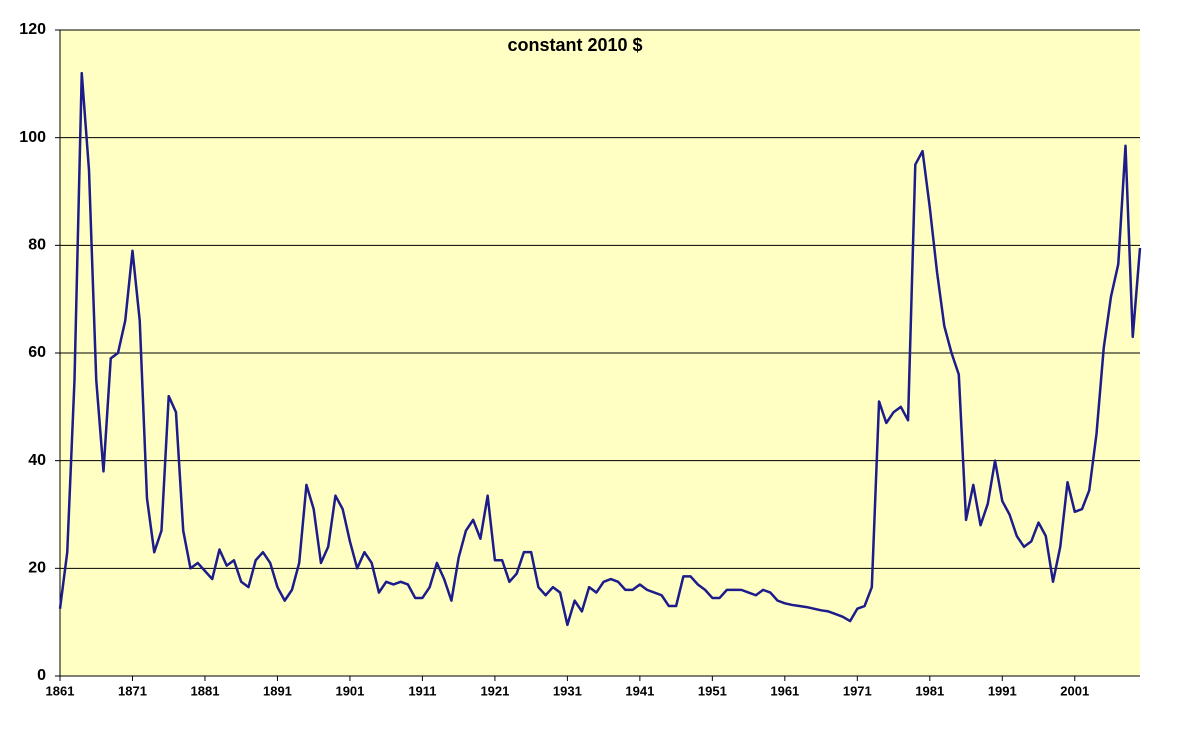 This screenshot has width=1193, height=742. I want to click on x-tick-label: 1901, so click(349, 690).